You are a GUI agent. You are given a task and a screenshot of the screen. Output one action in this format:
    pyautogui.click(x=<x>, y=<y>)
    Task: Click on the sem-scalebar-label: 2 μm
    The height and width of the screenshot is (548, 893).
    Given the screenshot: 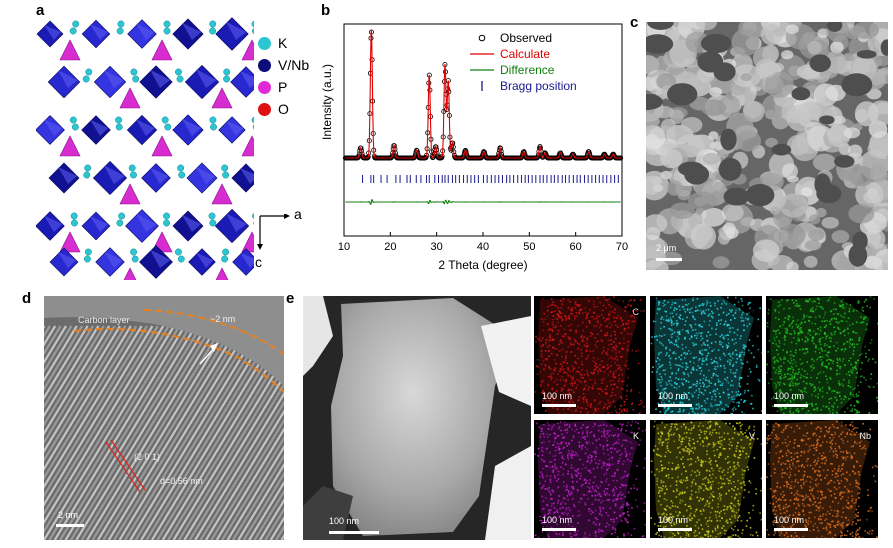 What is the action you would take?
    pyautogui.click(x=666, y=248)
    